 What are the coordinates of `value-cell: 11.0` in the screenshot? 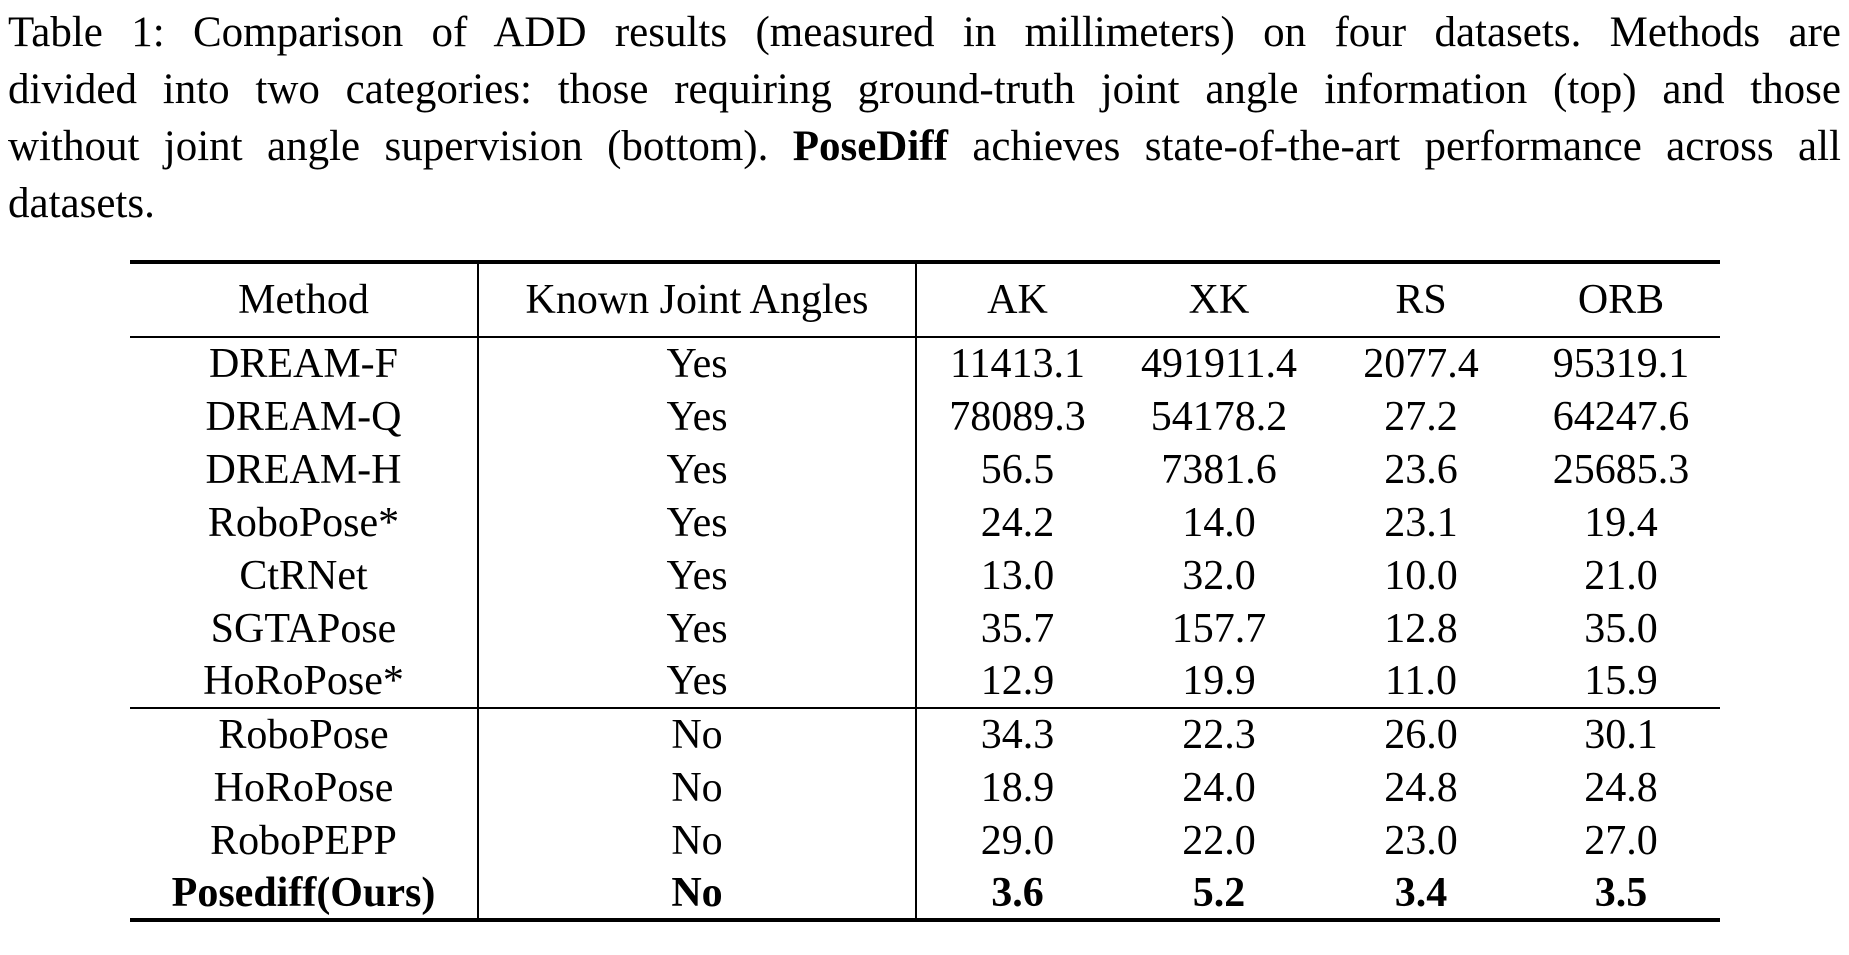 It's located at (1421, 681).